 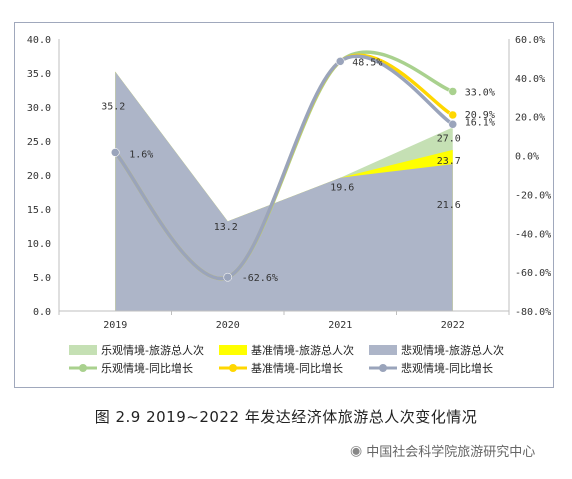 What do you see at coordinates (356, 450) in the screenshot?
I see `wechat-icon: ◉` at bounding box center [356, 450].